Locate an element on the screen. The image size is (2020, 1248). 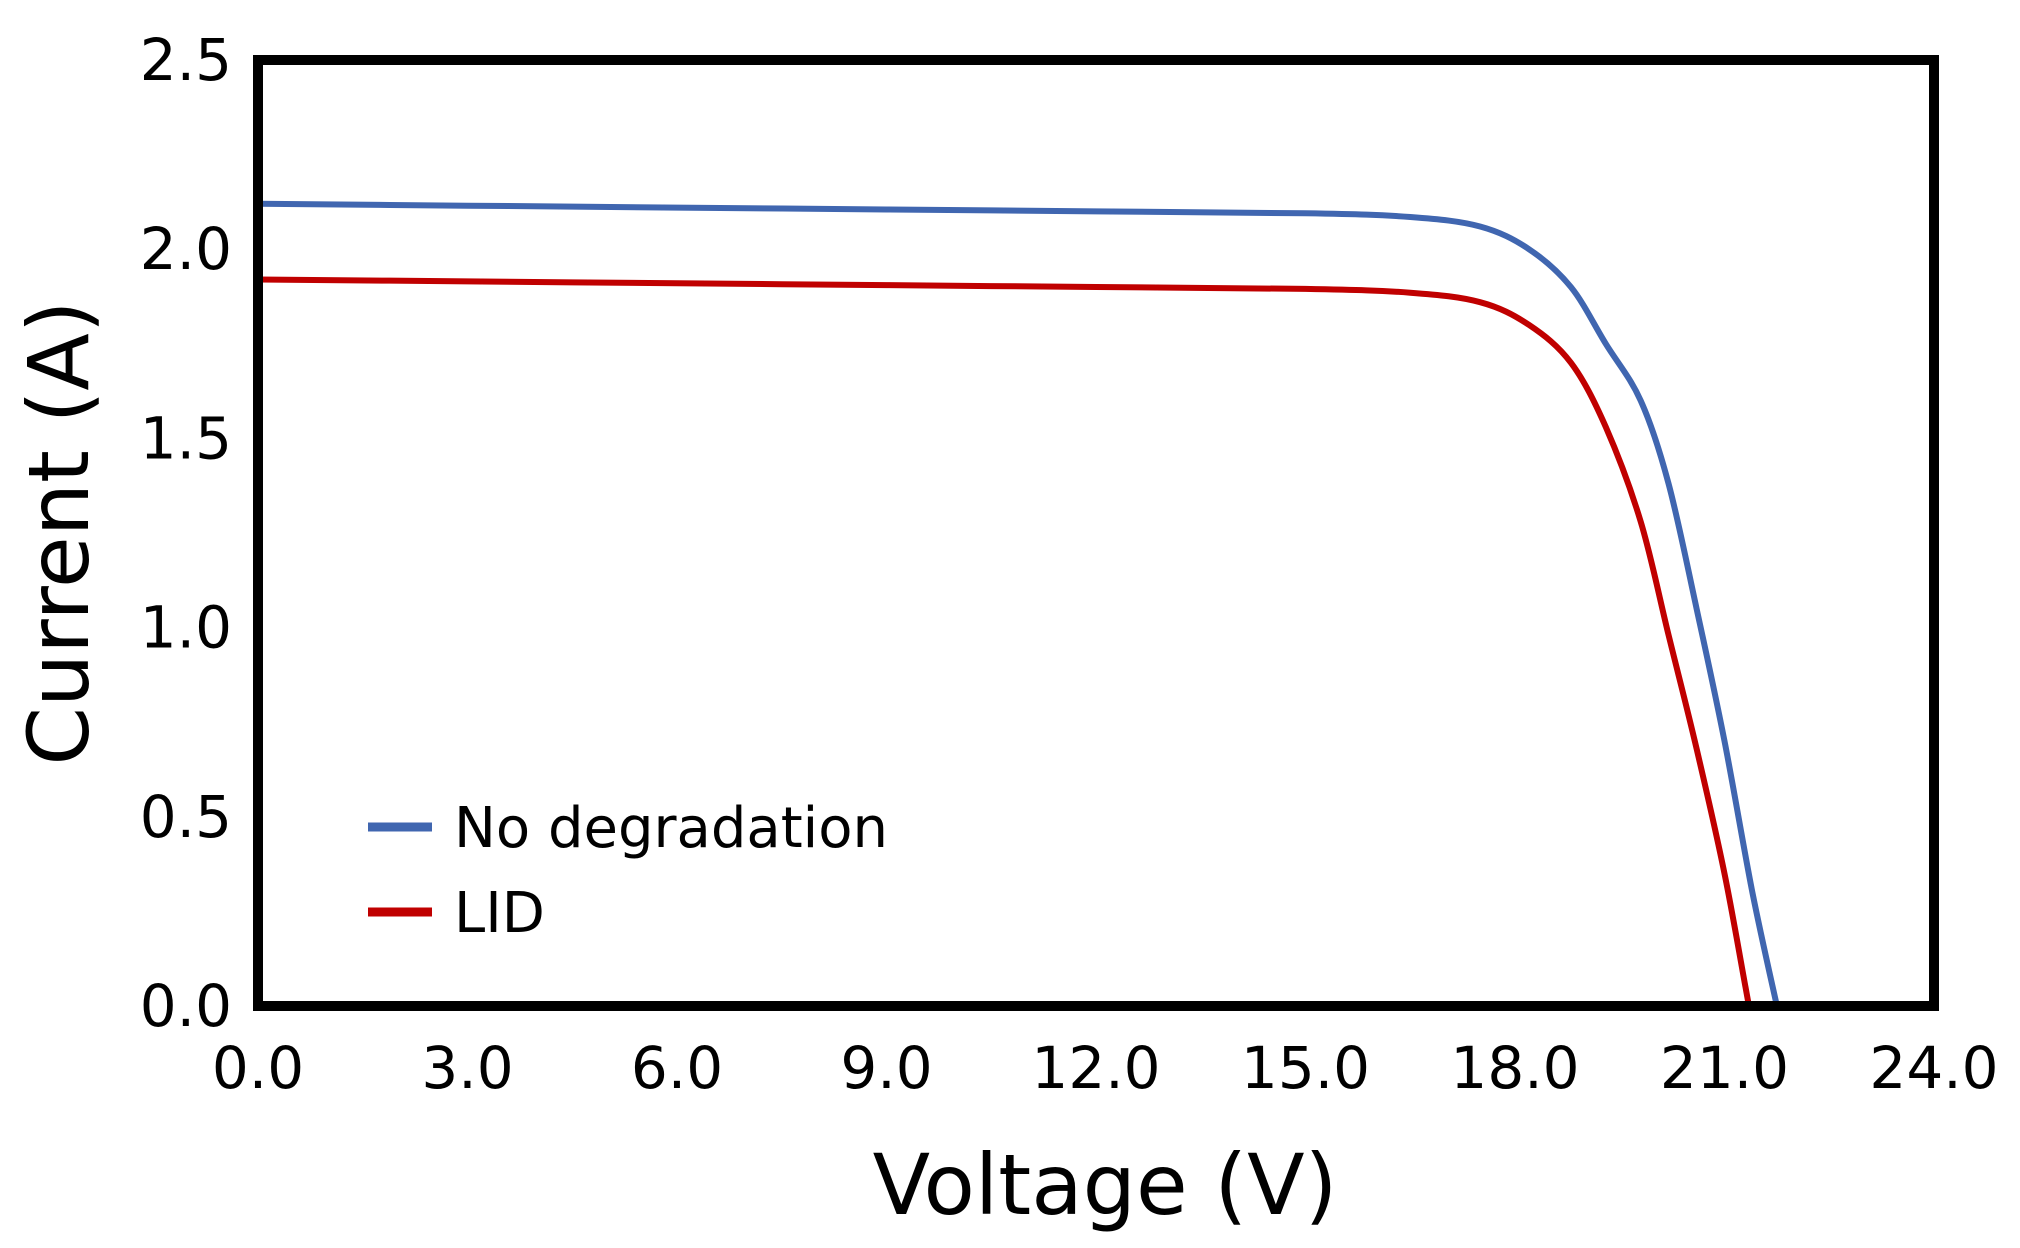
y-tick-label: 0.5 is located at coordinates (186, 817).